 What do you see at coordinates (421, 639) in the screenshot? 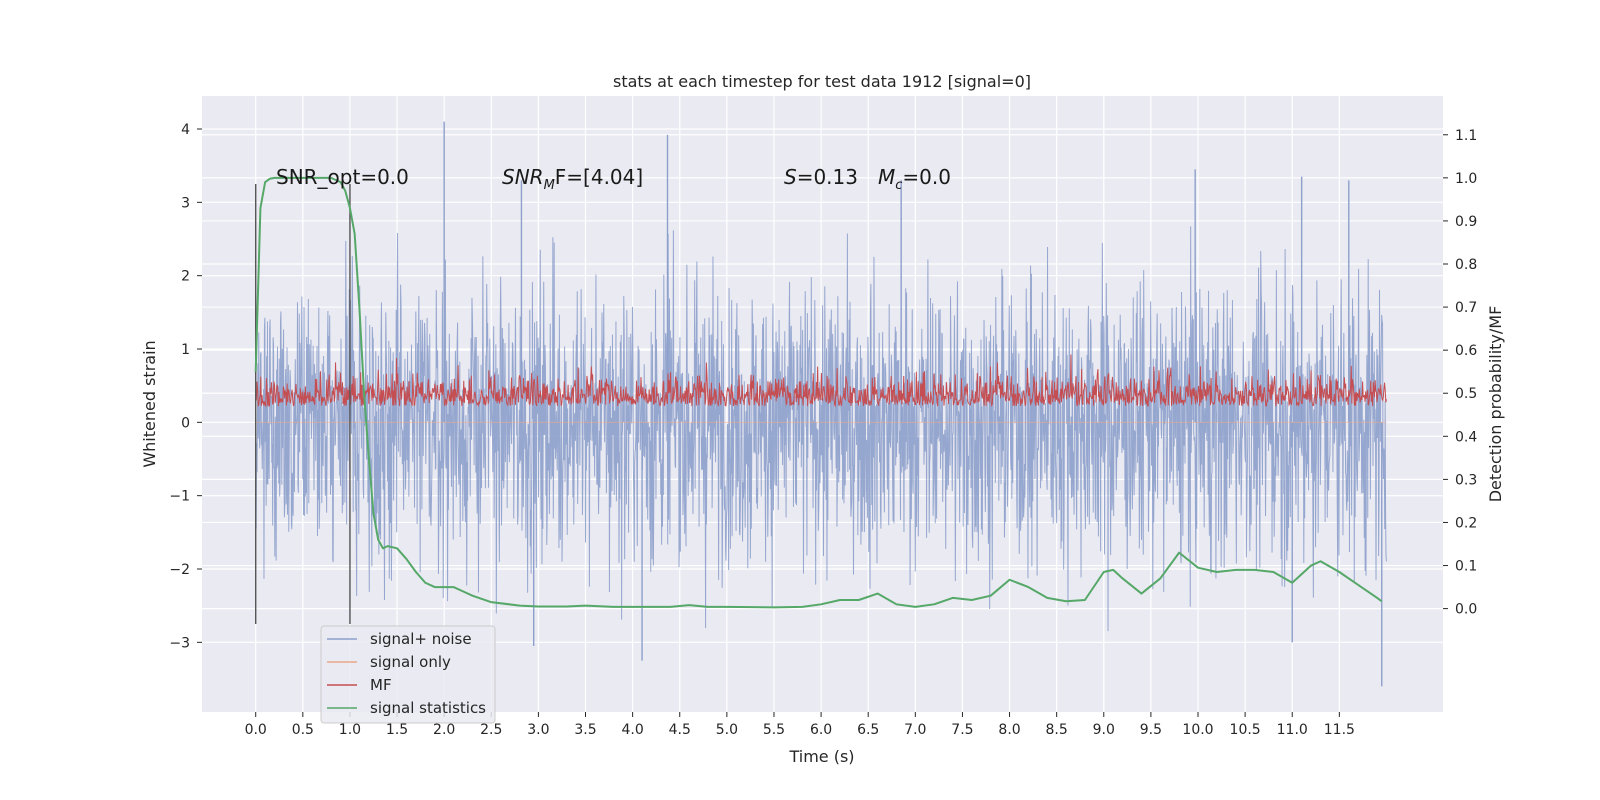
I see `legend-label-signal-noise: signal+ noise` at bounding box center [421, 639].